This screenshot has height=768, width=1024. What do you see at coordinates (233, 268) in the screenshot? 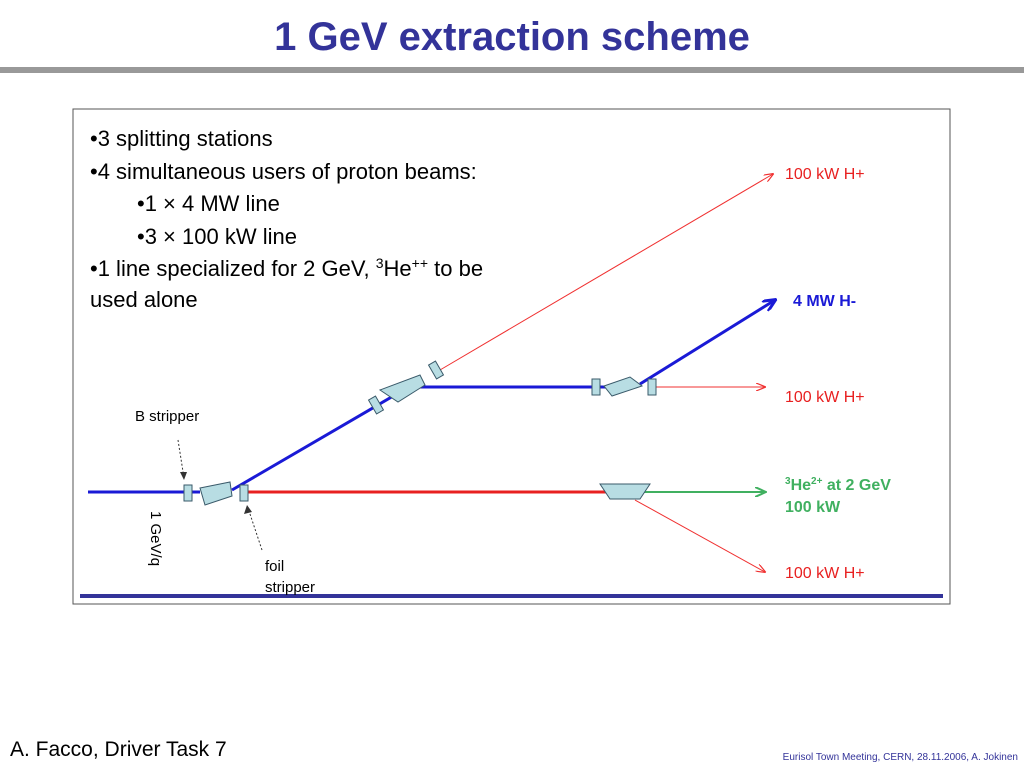
I see `text: •1 line specialized for 2 GeV,` at bounding box center [233, 268].